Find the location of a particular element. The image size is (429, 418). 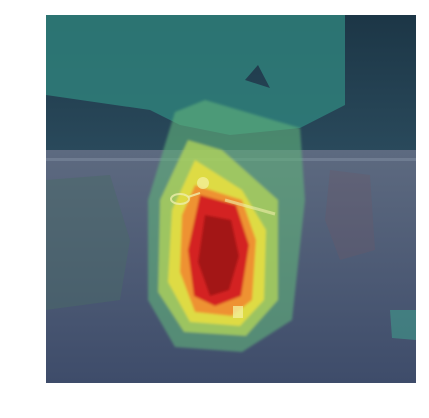

player is located at coordinates (223, 247).